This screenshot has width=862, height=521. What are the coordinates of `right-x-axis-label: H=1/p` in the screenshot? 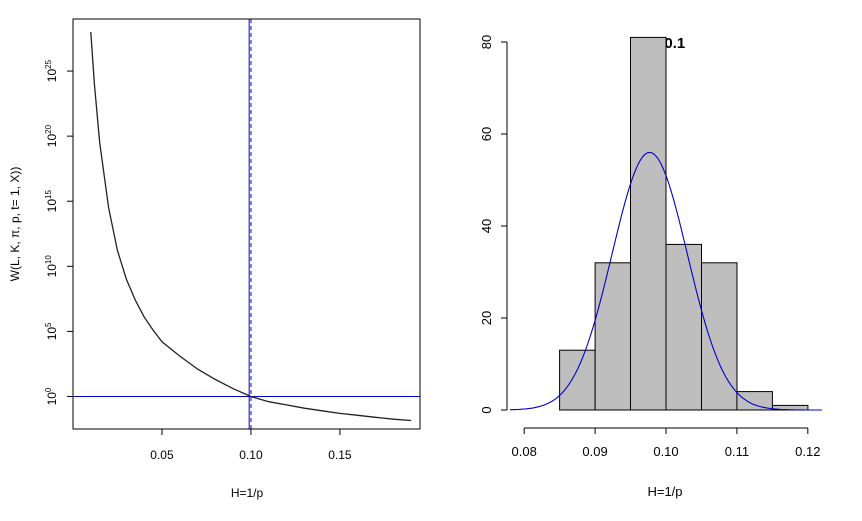 It's located at (664, 491).